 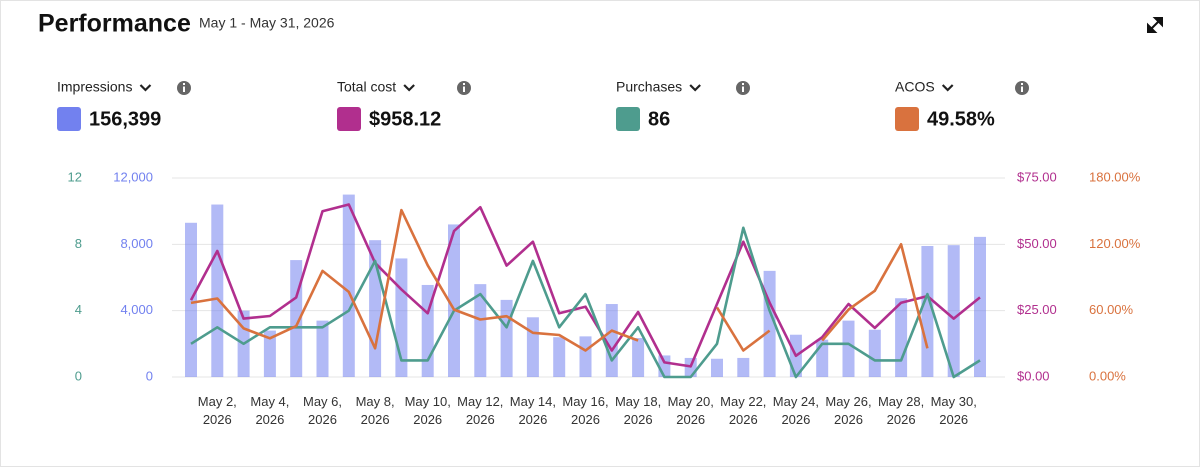 What do you see at coordinates (1037, 309) in the screenshot?
I see `y-tick-label: $25.00` at bounding box center [1037, 309].